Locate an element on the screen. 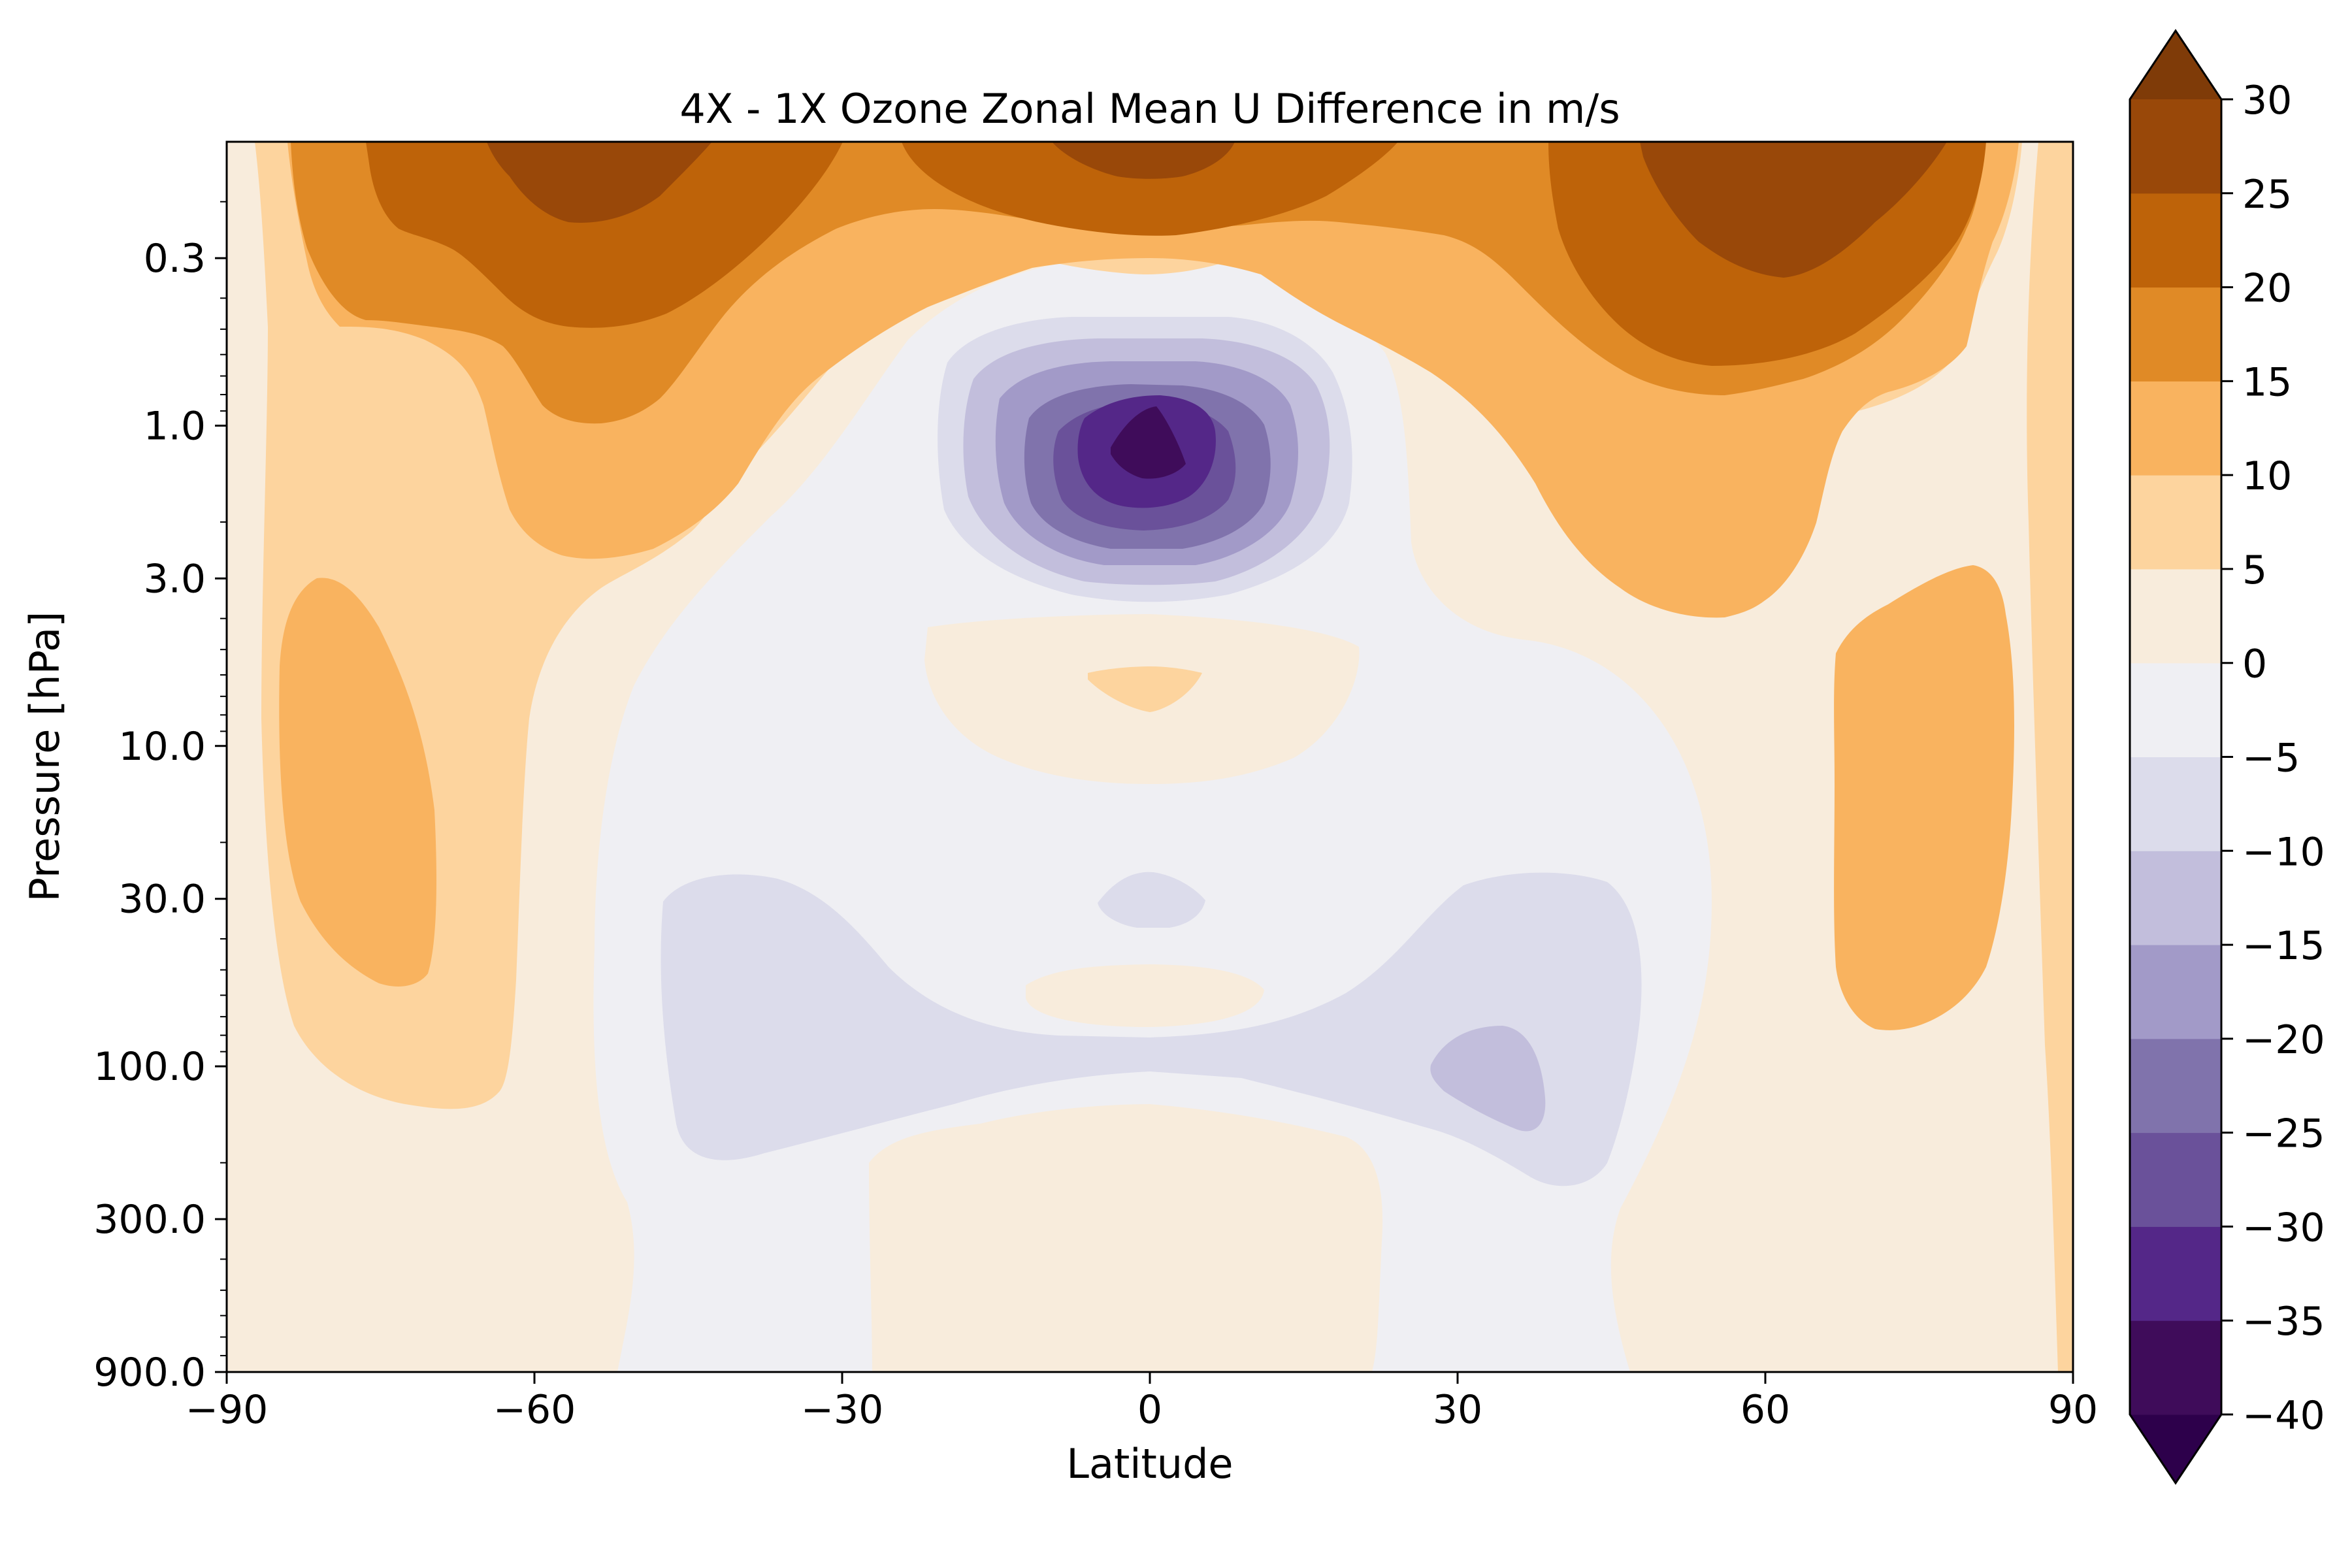  y-tick-label: 100.0 is located at coordinates (149, 1067).